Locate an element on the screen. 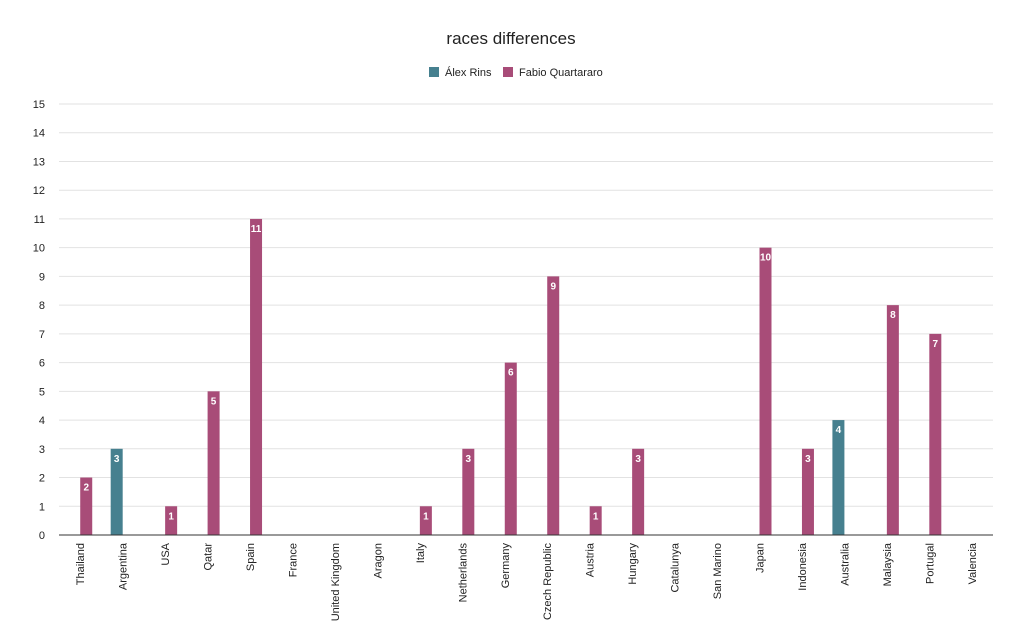 Image resolution: width=1023 pixels, height=642 pixels. y-tick-label: 3 is located at coordinates (42, 450).